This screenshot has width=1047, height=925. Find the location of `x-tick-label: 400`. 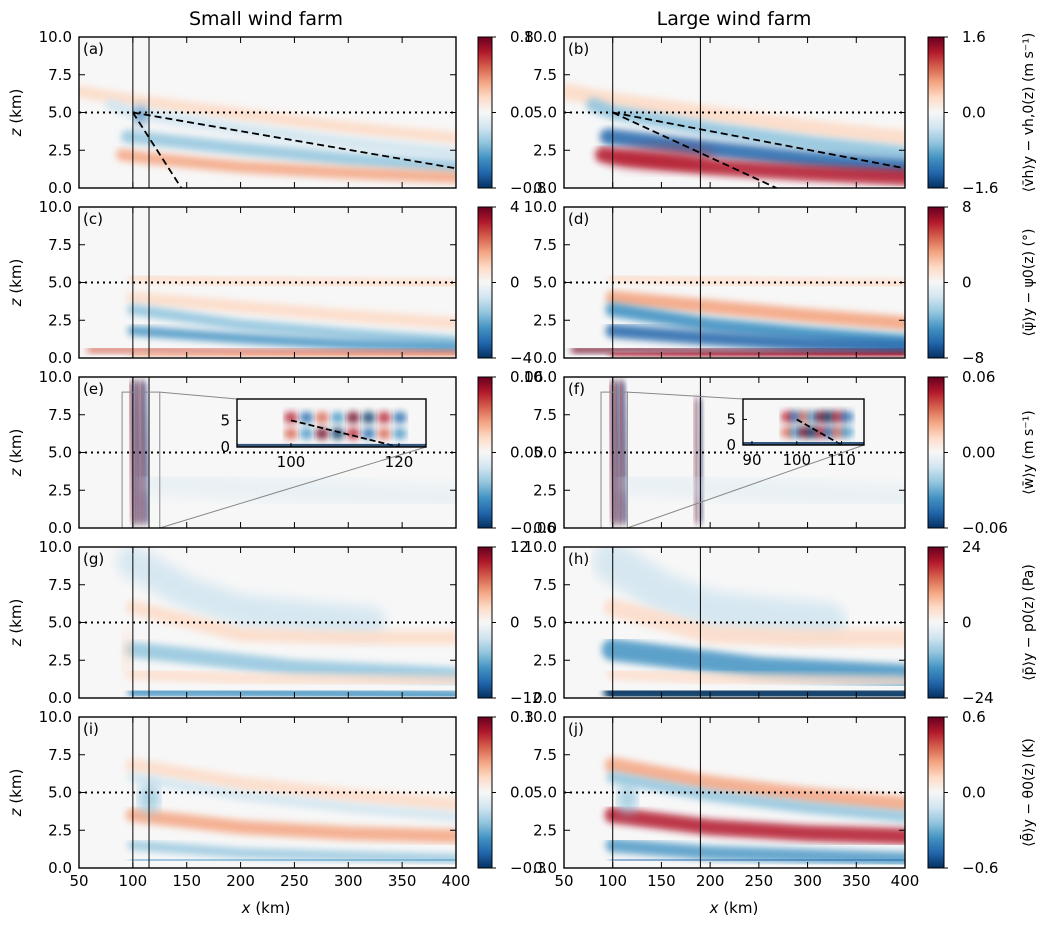

x-tick-label: 400 is located at coordinates (456, 881).